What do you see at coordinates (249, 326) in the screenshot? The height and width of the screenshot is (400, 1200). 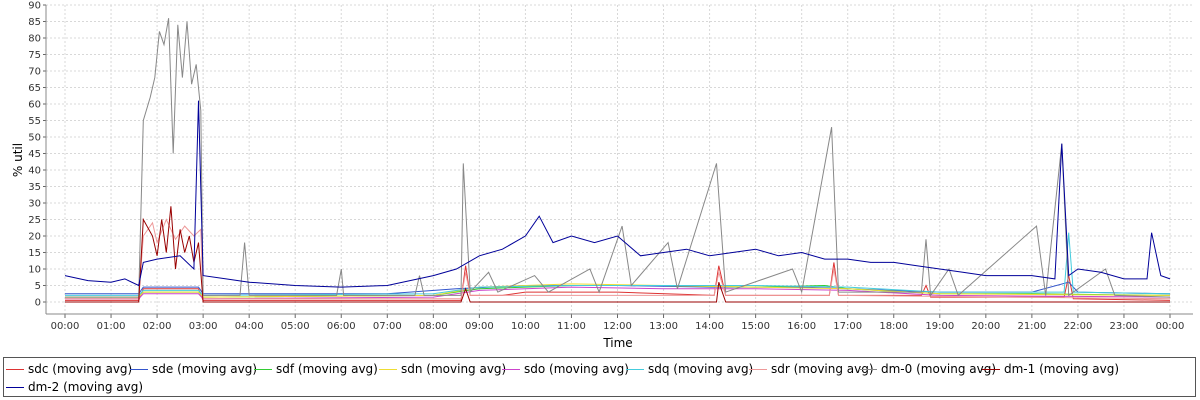 I see `x-tick-label: 04:00` at bounding box center [249, 326].